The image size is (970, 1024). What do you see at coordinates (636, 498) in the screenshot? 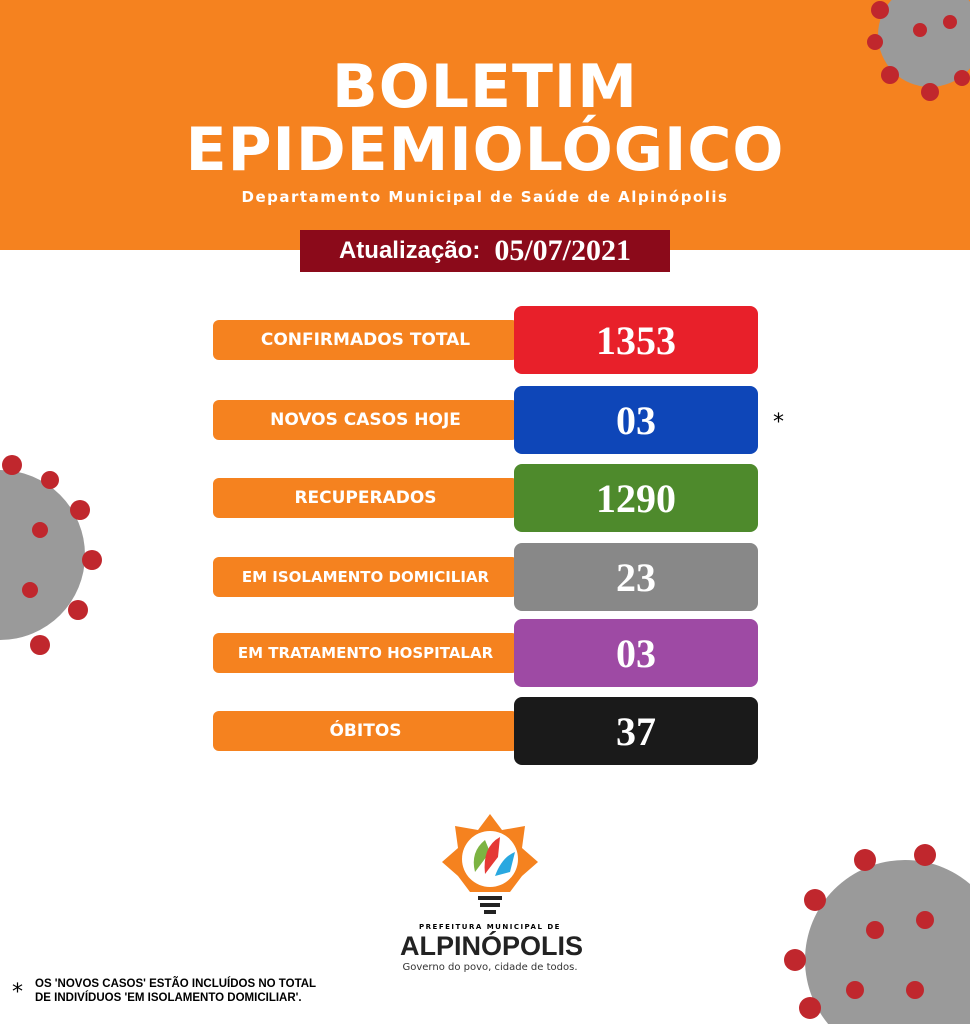
I see `stat-value: 1290` at bounding box center [636, 498].